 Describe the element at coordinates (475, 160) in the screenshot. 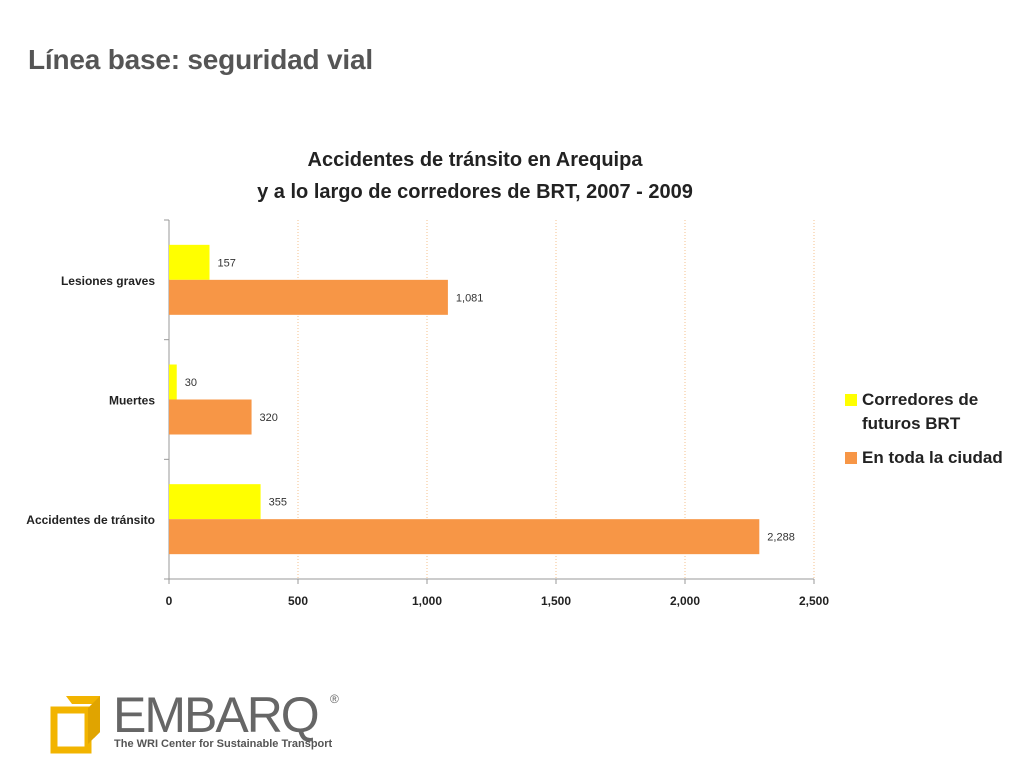

I see `chart-title-line-1: Accidentes de tránsito en Arequipa` at that location.